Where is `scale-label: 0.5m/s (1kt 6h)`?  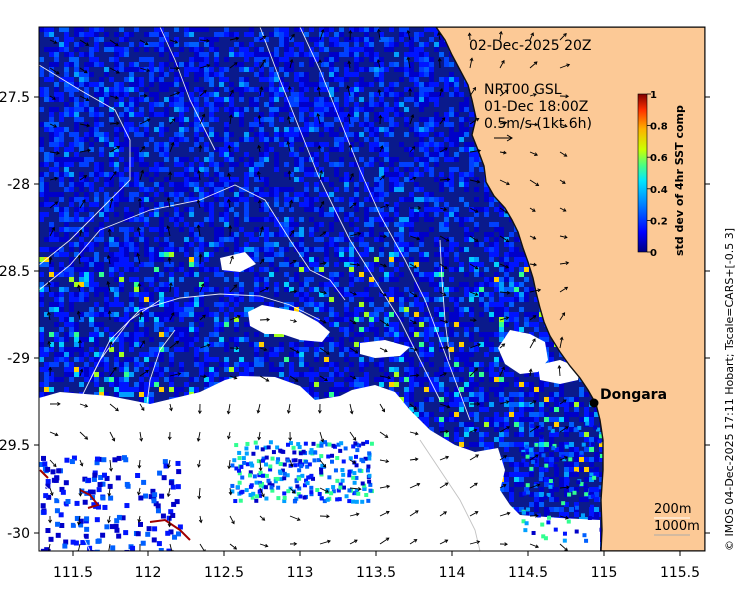 scale-label: 0.5m/s (1kt 6h) is located at coordinates (538, 124).